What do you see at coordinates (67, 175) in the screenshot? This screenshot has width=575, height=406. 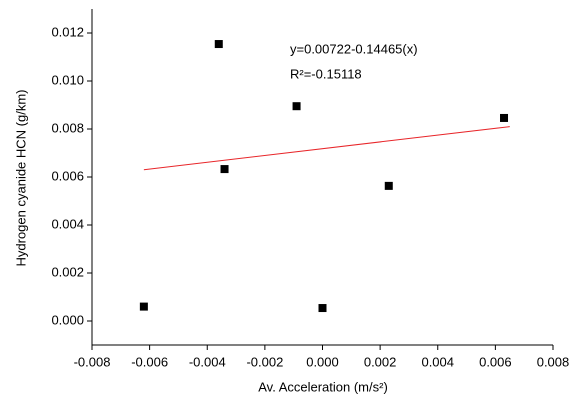 I see `y-tick-label: 0.006` at bounding box center [67, 175].